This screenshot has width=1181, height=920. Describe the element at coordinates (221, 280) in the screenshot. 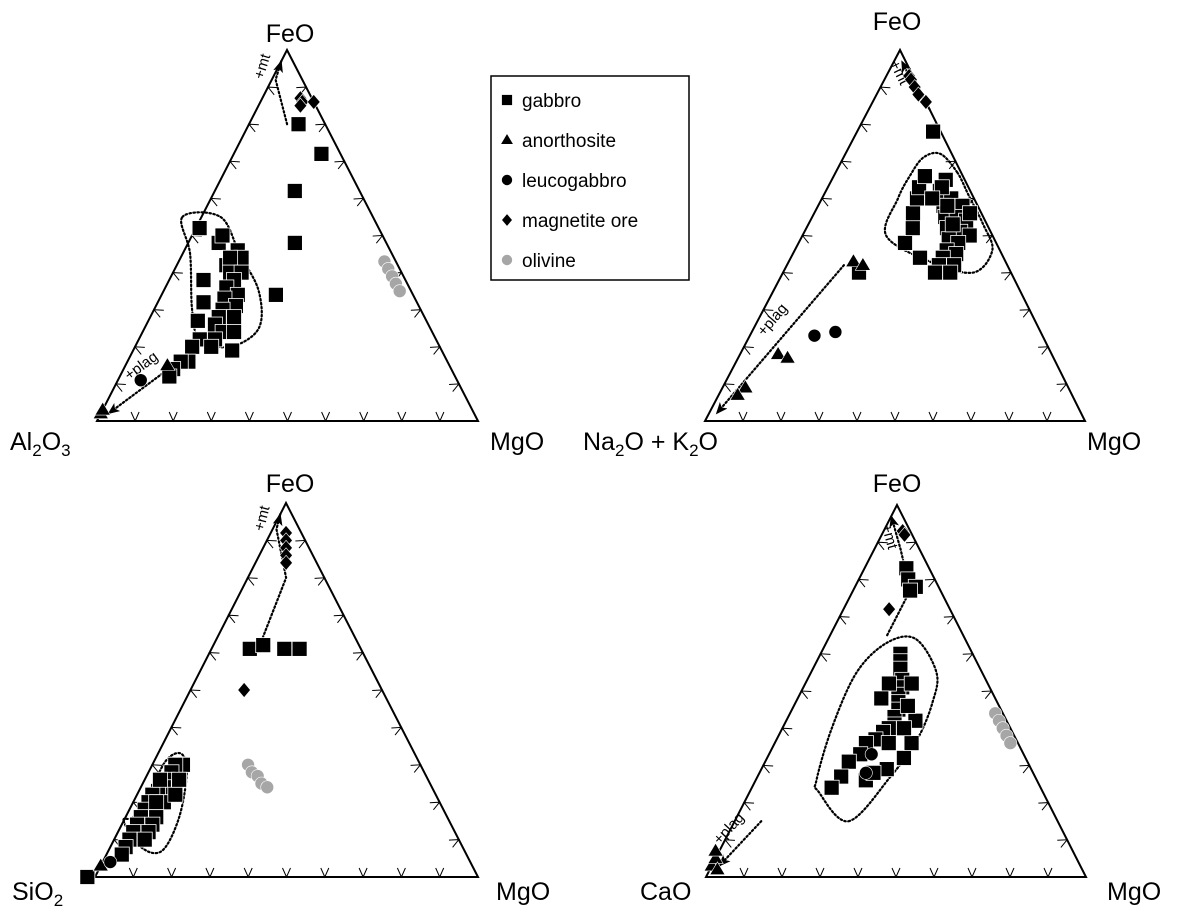

I see `field-envelope` at that location.